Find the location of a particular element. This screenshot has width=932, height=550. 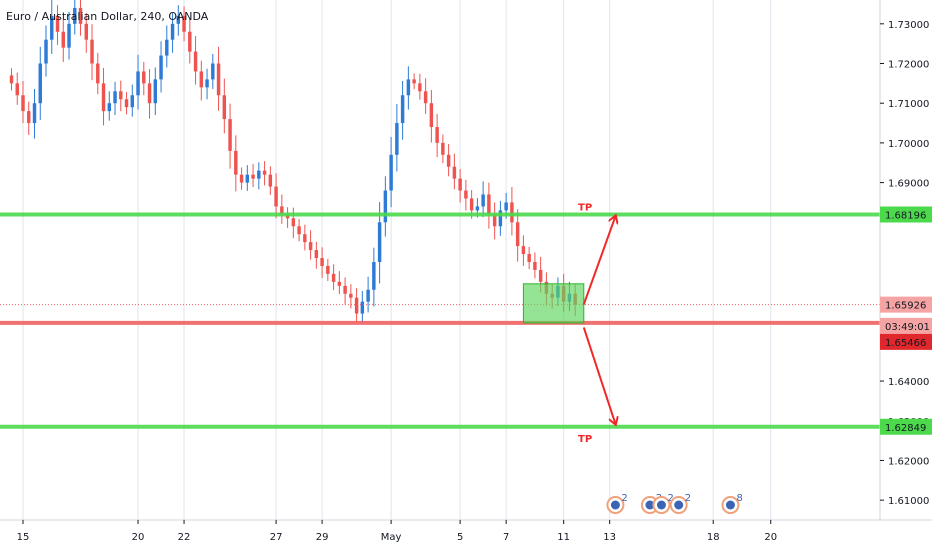

event-badge-4: 8 is located at coordinates (732, 503).